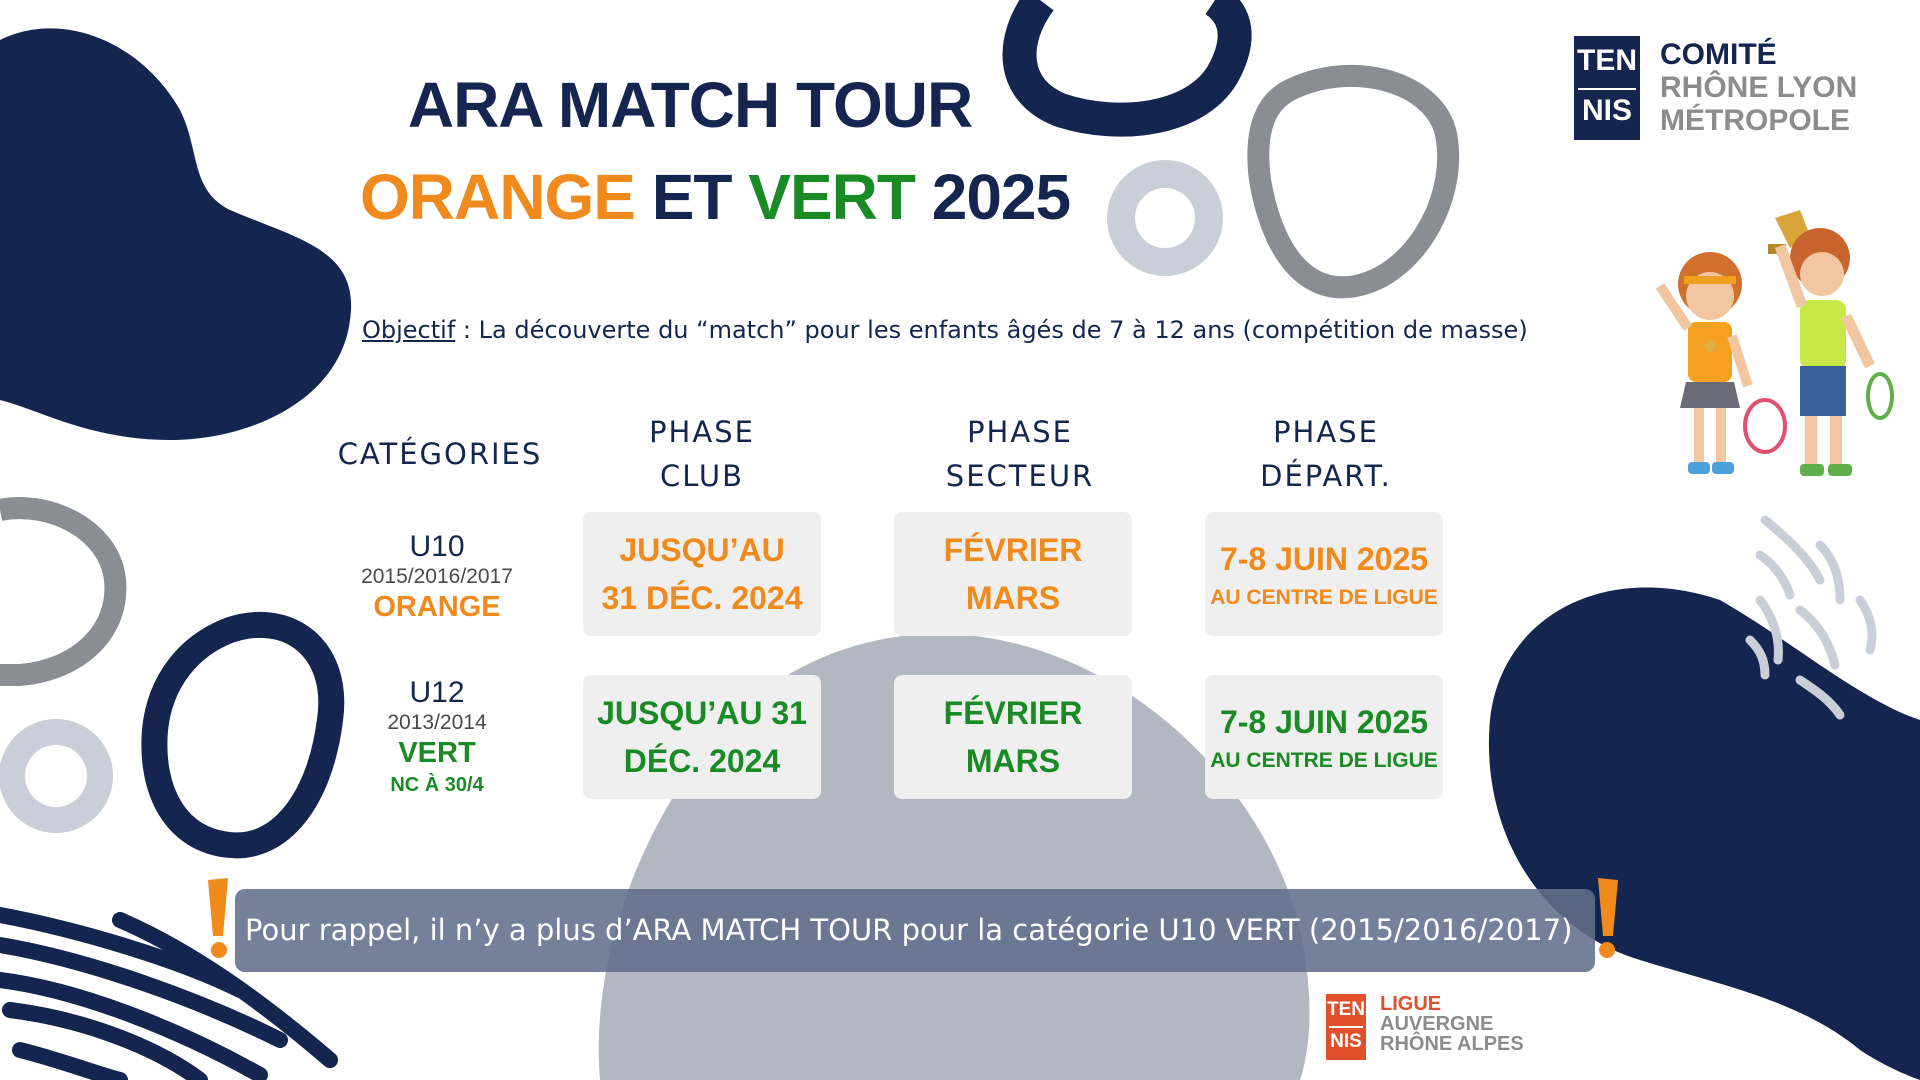 This screenshot has height=1080, width=1920. I want to click on header-club-line1: PHASE, so click(702, 432).